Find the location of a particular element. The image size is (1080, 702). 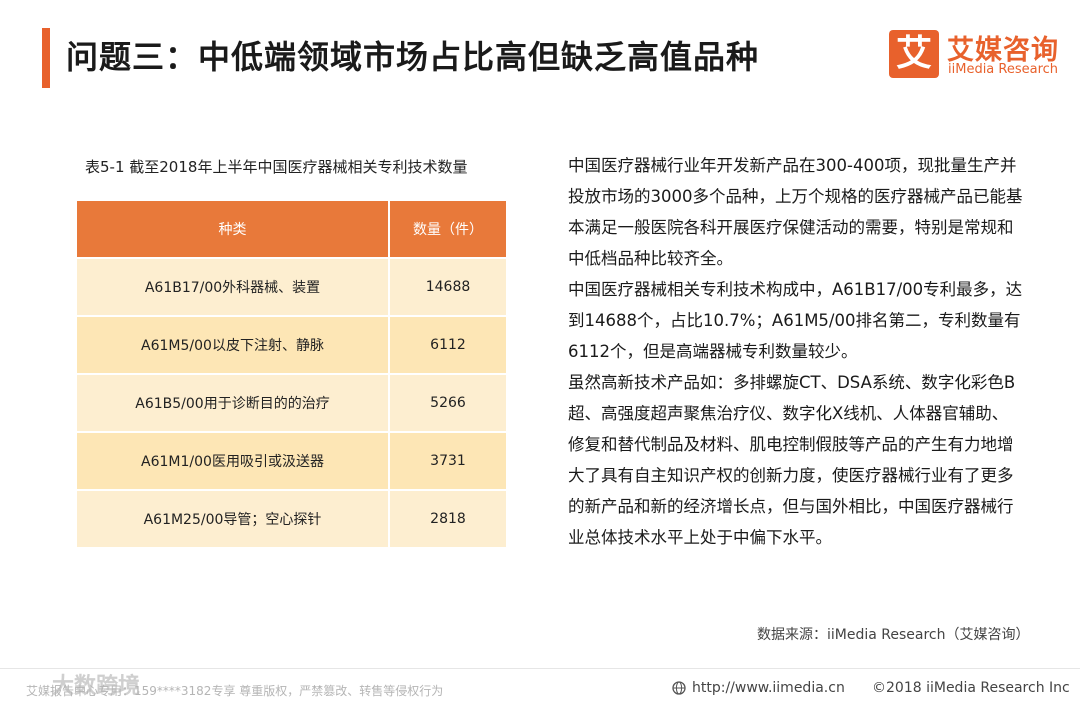

logo-name: 艾媒咨询 is located at coordinates (1003, 50).